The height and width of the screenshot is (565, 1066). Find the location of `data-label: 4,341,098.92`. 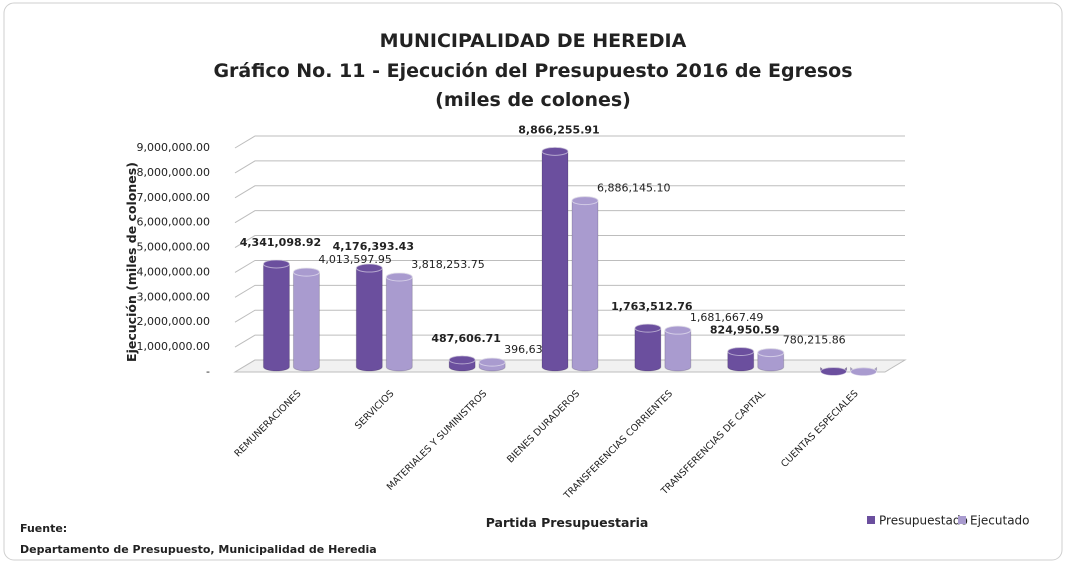

data-label: 4,341,098.92 is located at coordinates (280, 242).